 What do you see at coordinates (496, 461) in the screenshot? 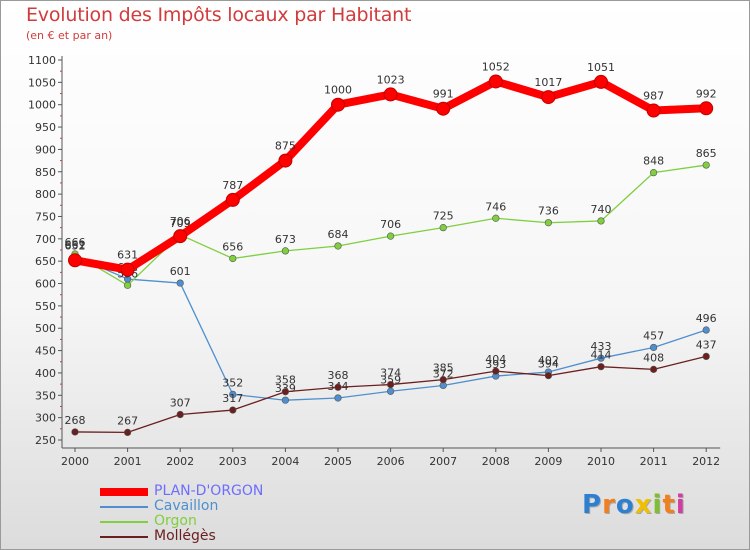
I see `x-tick-label: 2008` at bounding box center [496, 461].